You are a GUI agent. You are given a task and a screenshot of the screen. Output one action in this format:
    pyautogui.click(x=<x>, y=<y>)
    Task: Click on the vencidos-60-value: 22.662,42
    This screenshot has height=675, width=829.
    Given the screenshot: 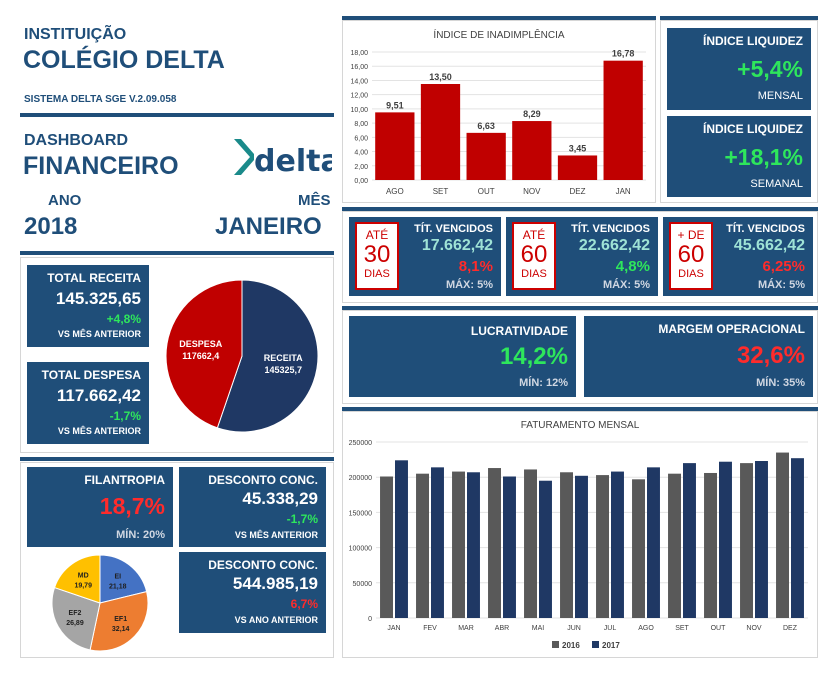 What is the action you would take?
    pyautogui.click(x=614, y=245)
    